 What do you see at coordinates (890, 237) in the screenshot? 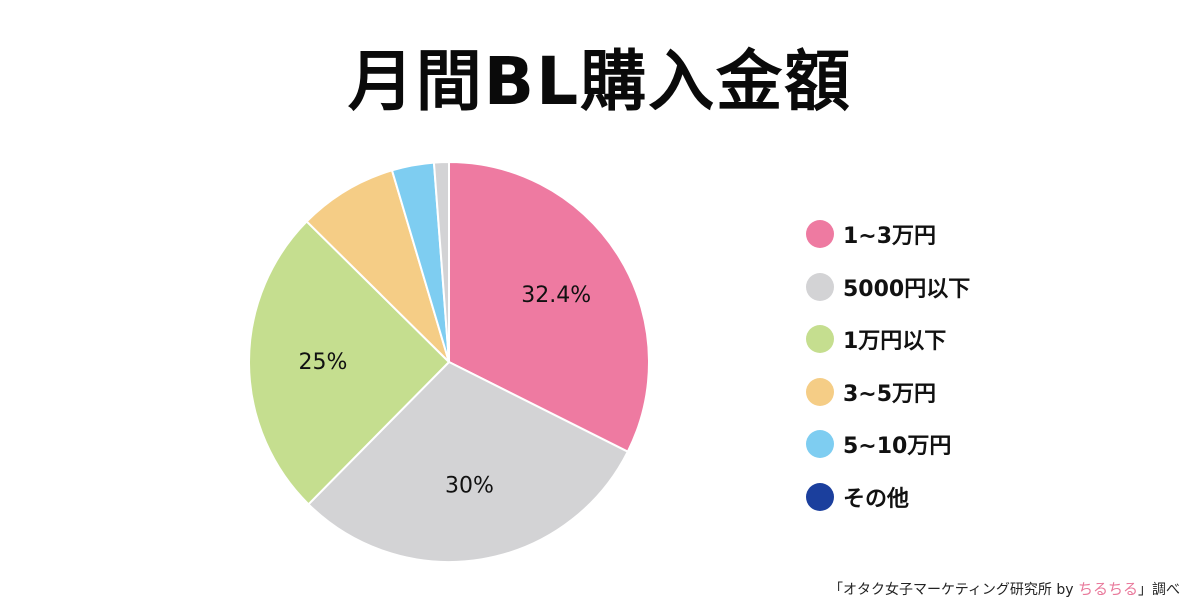
I see `legend-label: 1~3万円` at bounding box center [890, 237].